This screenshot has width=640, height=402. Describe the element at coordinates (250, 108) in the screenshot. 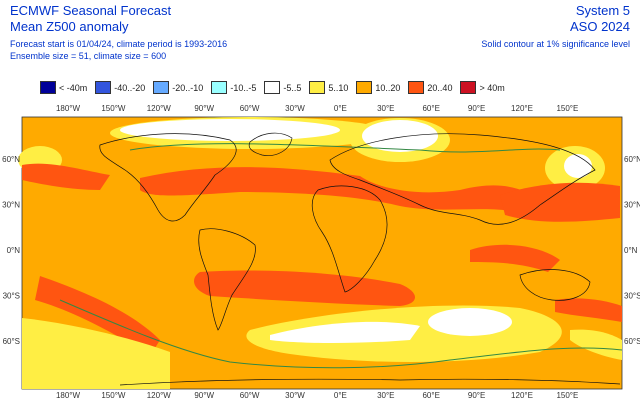

I see `lon-label-top: 60°W` at that location.